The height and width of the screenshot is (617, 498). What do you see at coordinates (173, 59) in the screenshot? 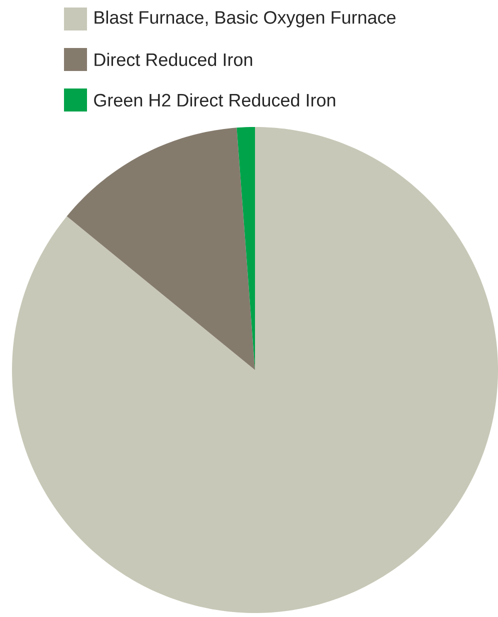
I see `legend-label: Direct Reduced Iron` at bounding box center [173, 59].